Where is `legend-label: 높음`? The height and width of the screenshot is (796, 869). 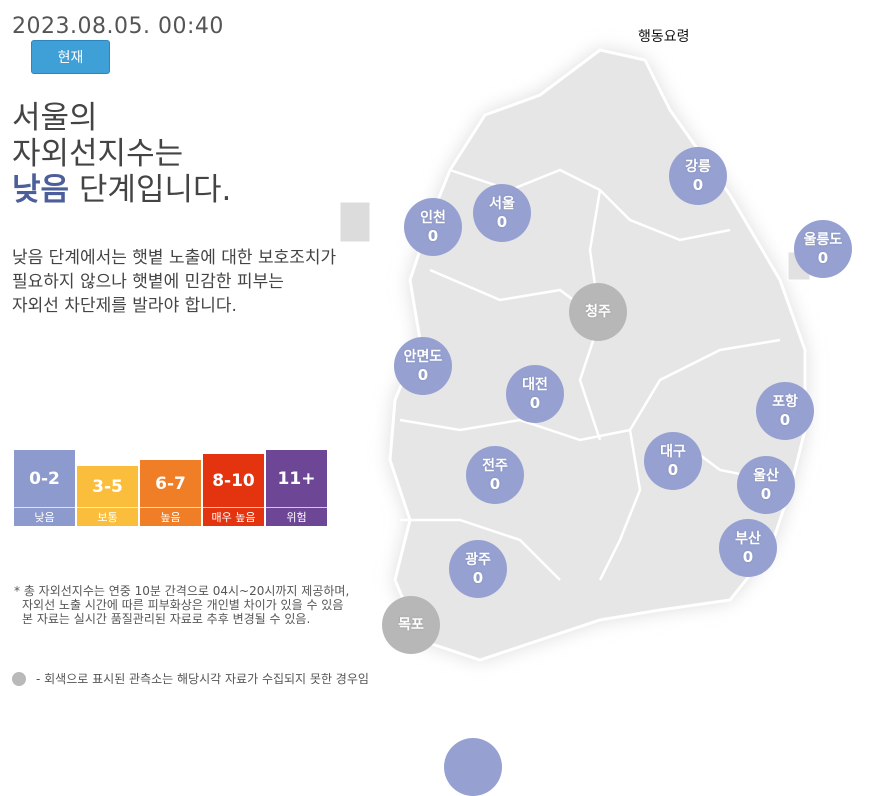
legend-label: 높음 is located at coordinates (170, 516).